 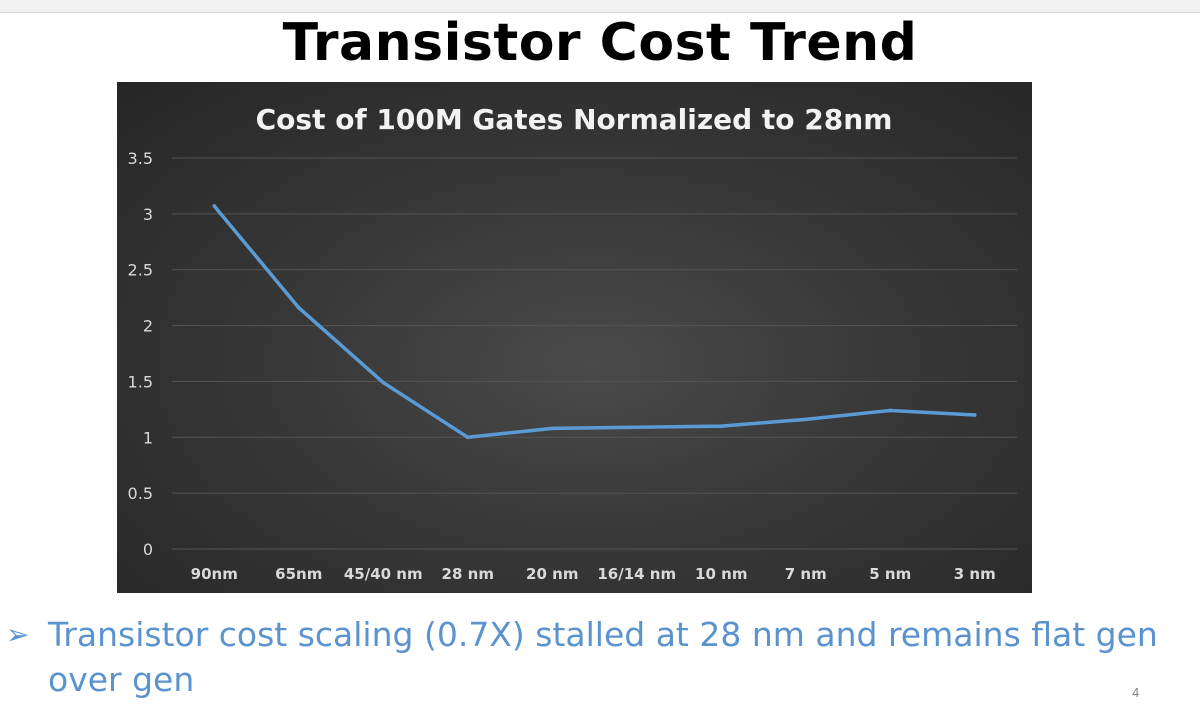 What do you see at coordinates (600, 43) in the screenshot?
I see `slide-title: Transistor Cost Trend` at bounding box center [600, 43].